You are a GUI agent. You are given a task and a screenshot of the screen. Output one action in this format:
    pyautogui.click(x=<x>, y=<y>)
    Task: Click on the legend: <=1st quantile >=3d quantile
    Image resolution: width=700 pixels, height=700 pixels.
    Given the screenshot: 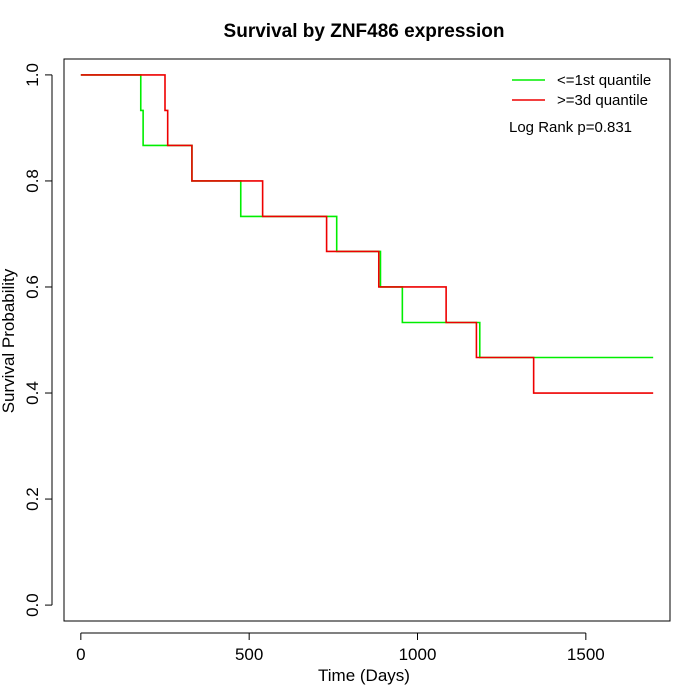 What is the action you would take?
    pyautogui.click(x=581, y=90)
    